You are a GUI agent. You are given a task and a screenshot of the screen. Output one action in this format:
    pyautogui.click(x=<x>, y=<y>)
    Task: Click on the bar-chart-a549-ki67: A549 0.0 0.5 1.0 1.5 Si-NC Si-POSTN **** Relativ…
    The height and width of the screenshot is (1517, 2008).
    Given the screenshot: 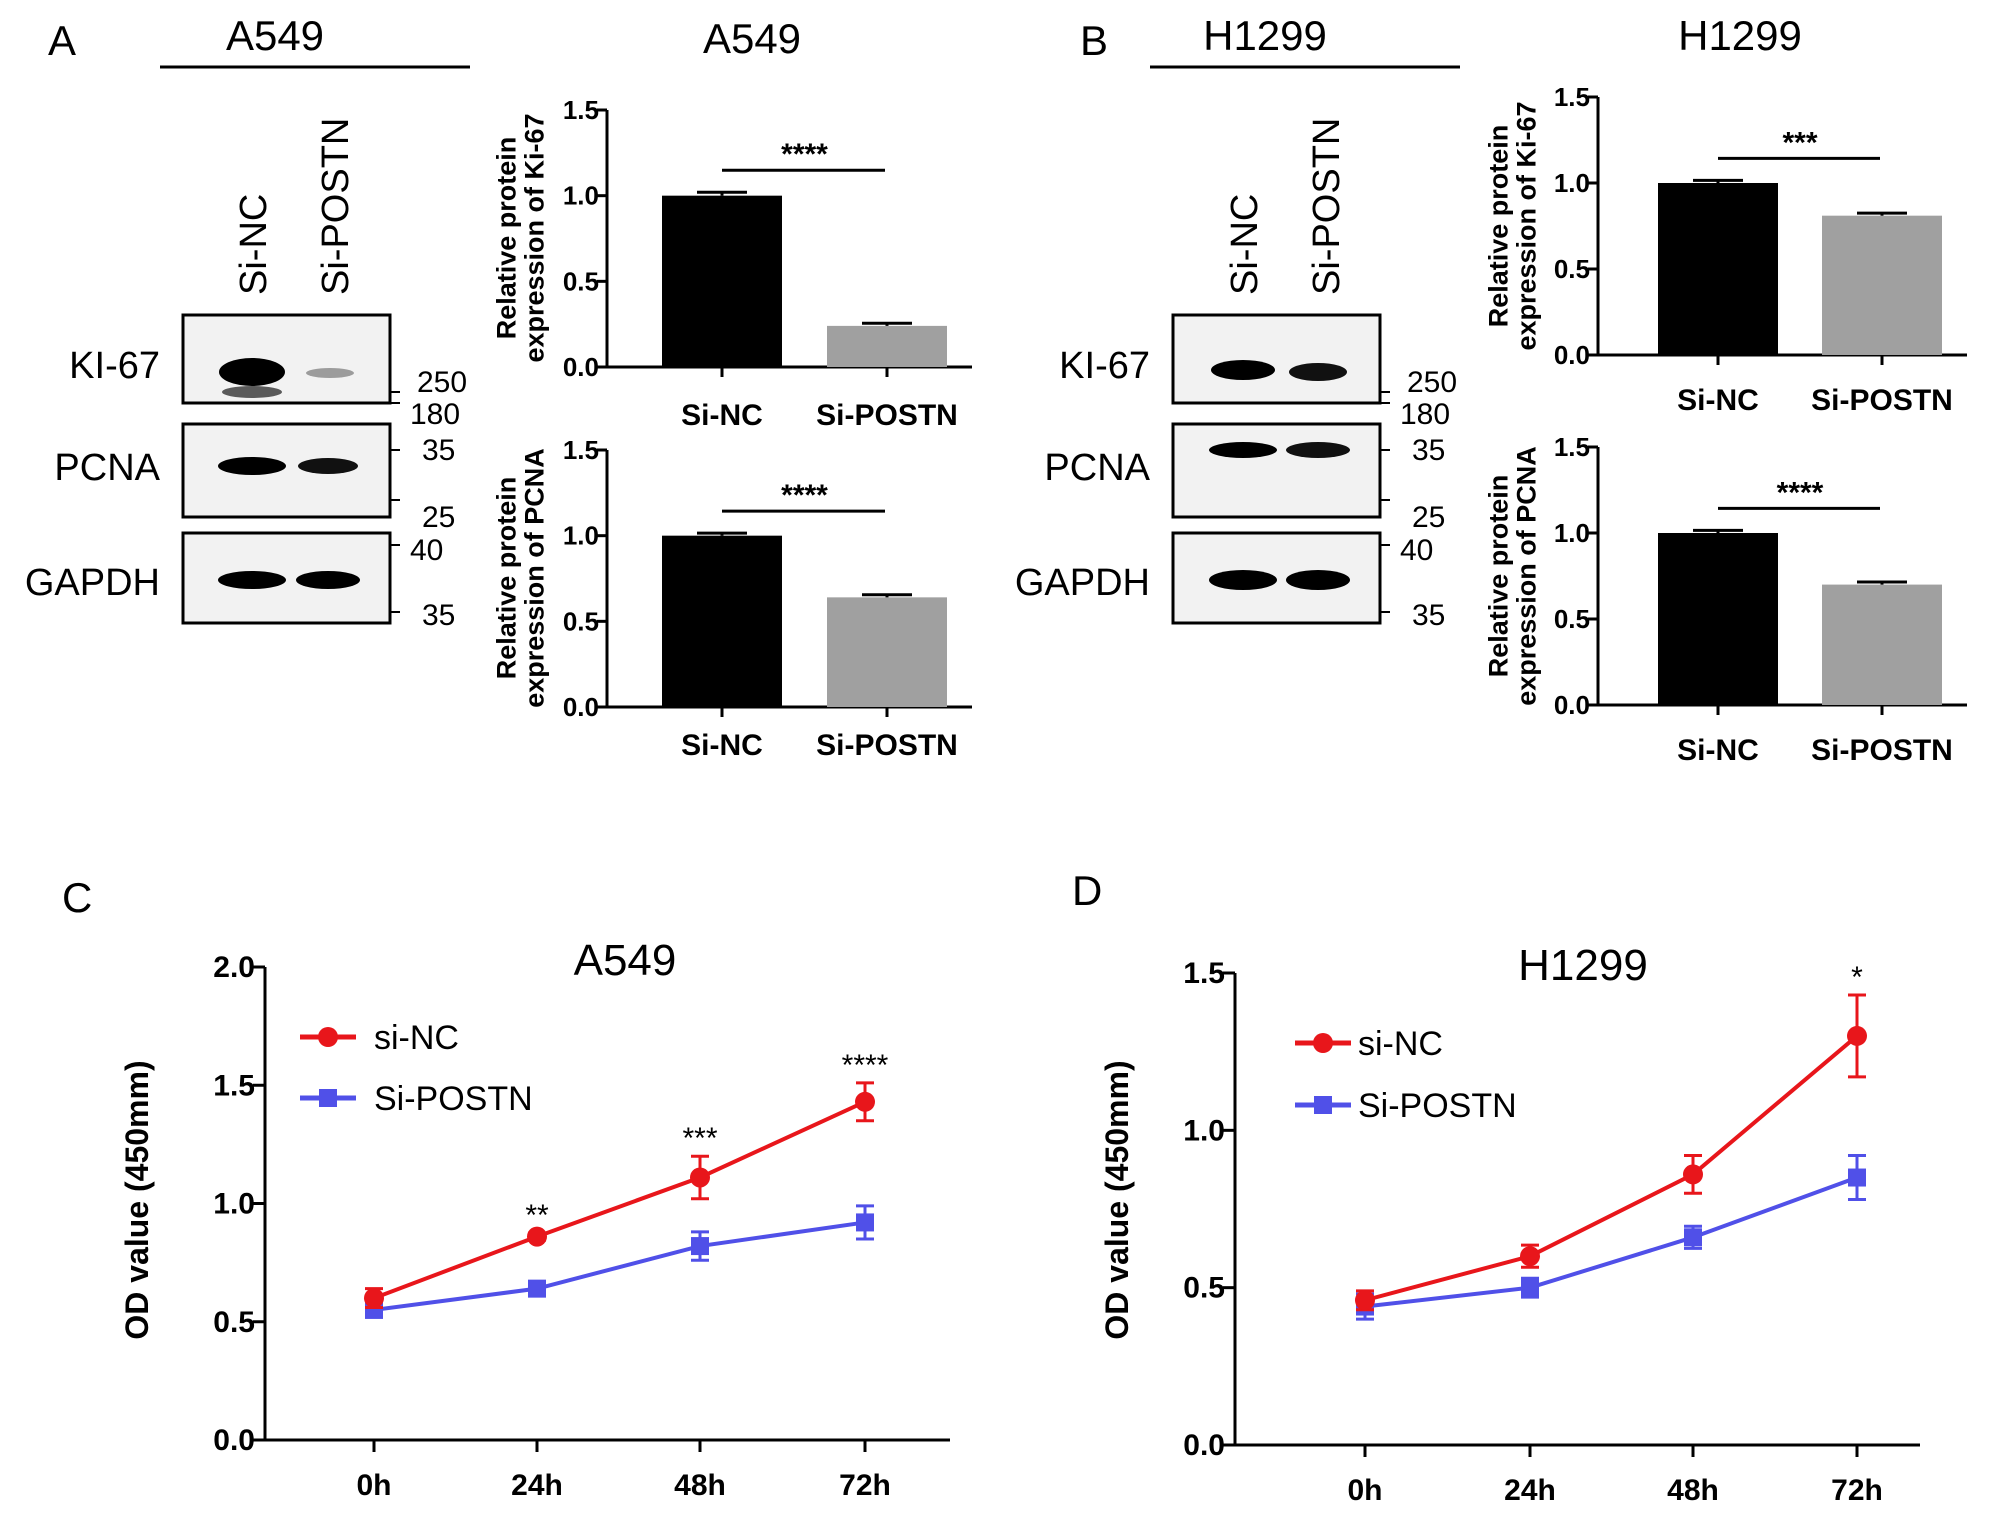 What is the action you would take?
    pyautogui.click(x=731, y=223)
    